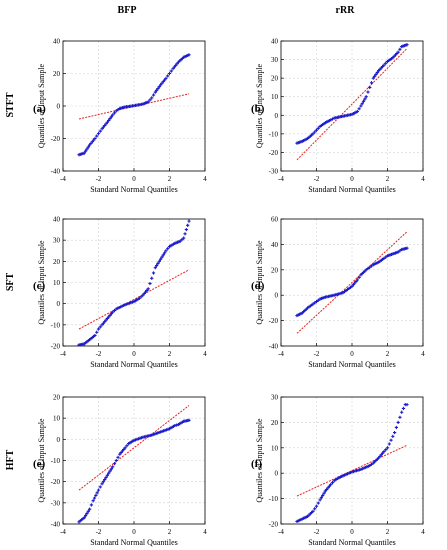  What do you see at coordinates (39, 286) in the screenshot?
I see `panel-label: (c)` at bounding box center [39, 286].